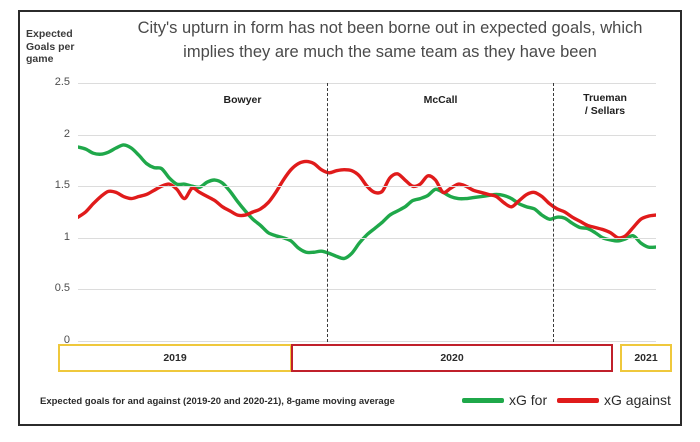 The image size is (700, 442). What do you see at coordinates (528, 400) in the screenshot?
I see `legend-label-xg-for: xG for` at bounding box center [528, 400].